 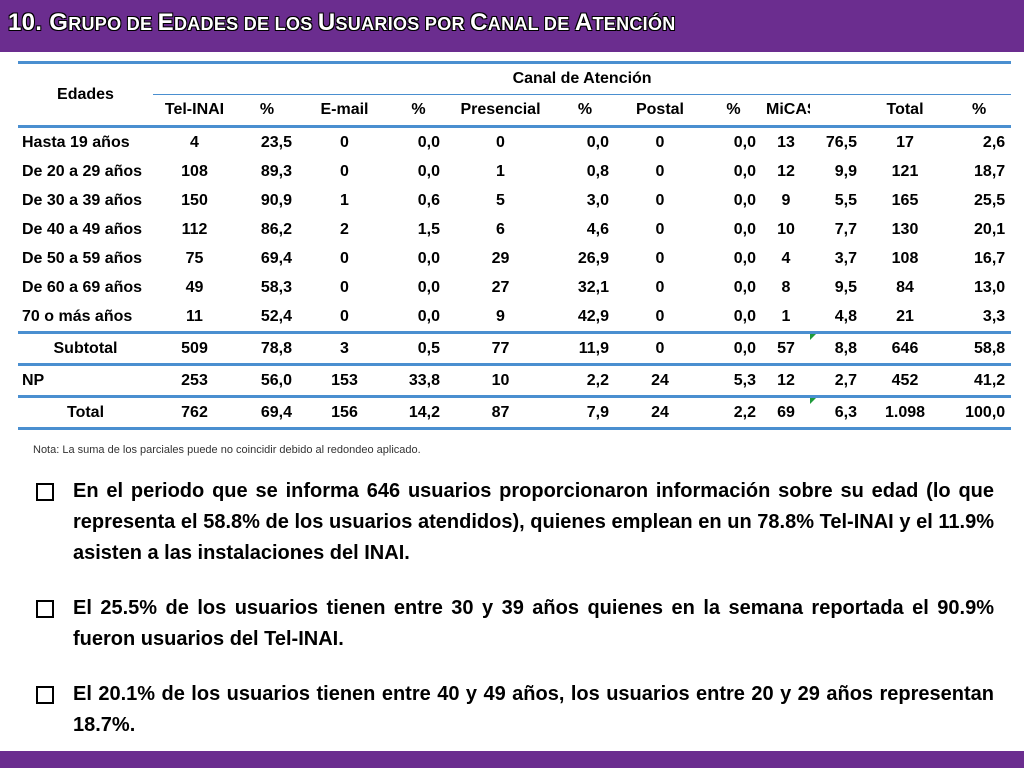 I want to click on table-cell: 12, so click(x=786, y=380).